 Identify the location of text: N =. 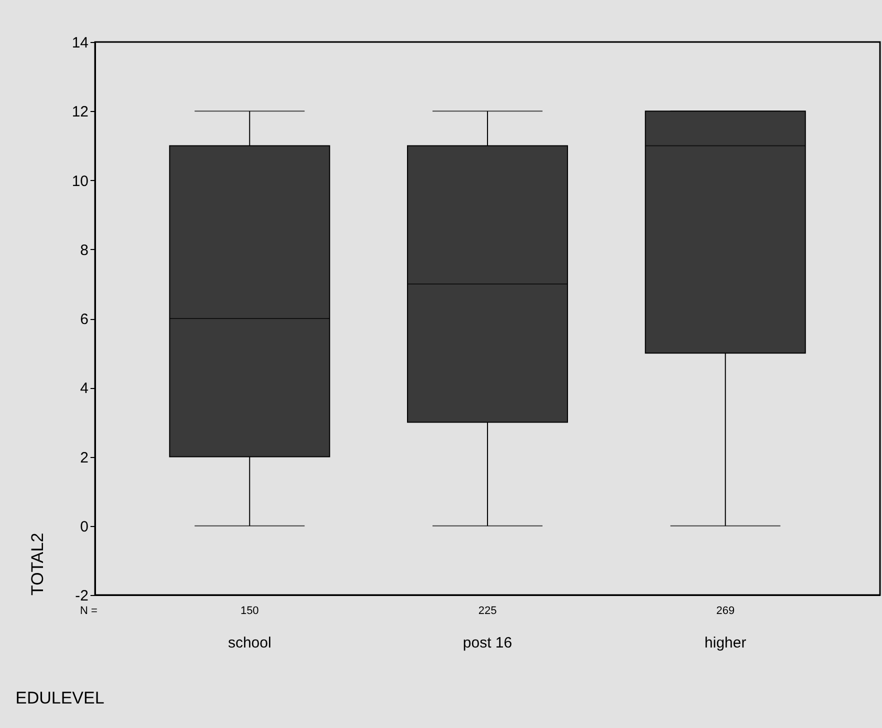
(89, 611).